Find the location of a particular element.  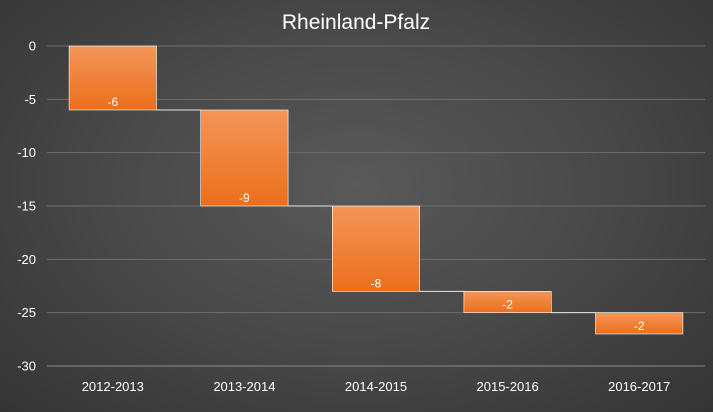

y-tick-label: 0 is located at coordinates (32, 46).